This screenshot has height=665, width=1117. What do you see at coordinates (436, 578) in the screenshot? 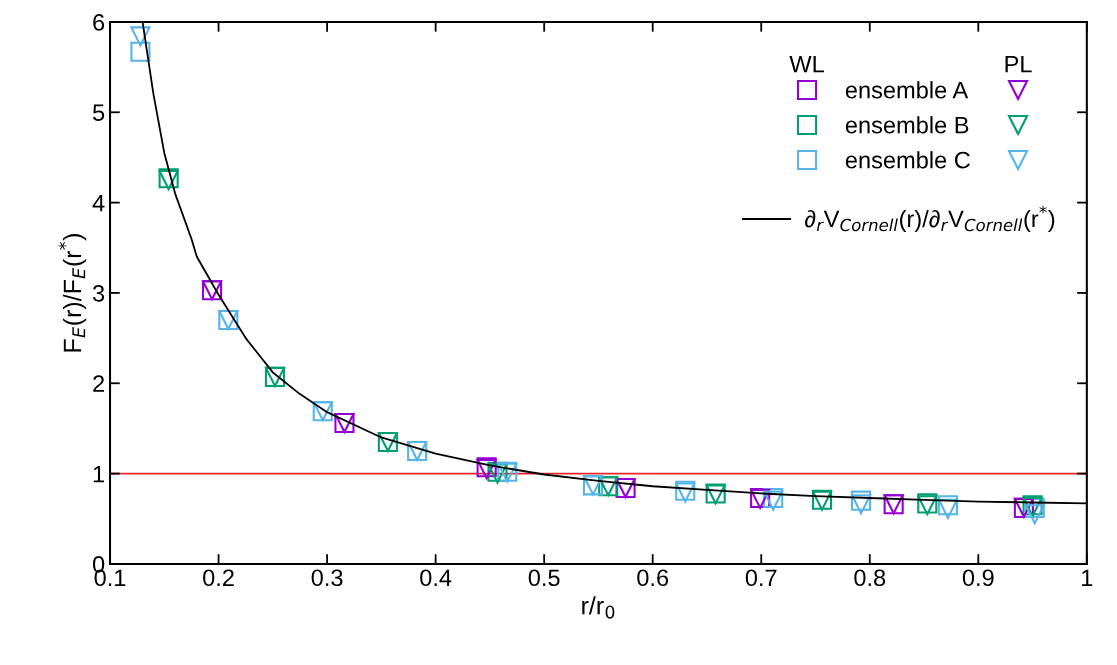
I see `x-tick-label: 0.4` at bounding box center [436, 578].